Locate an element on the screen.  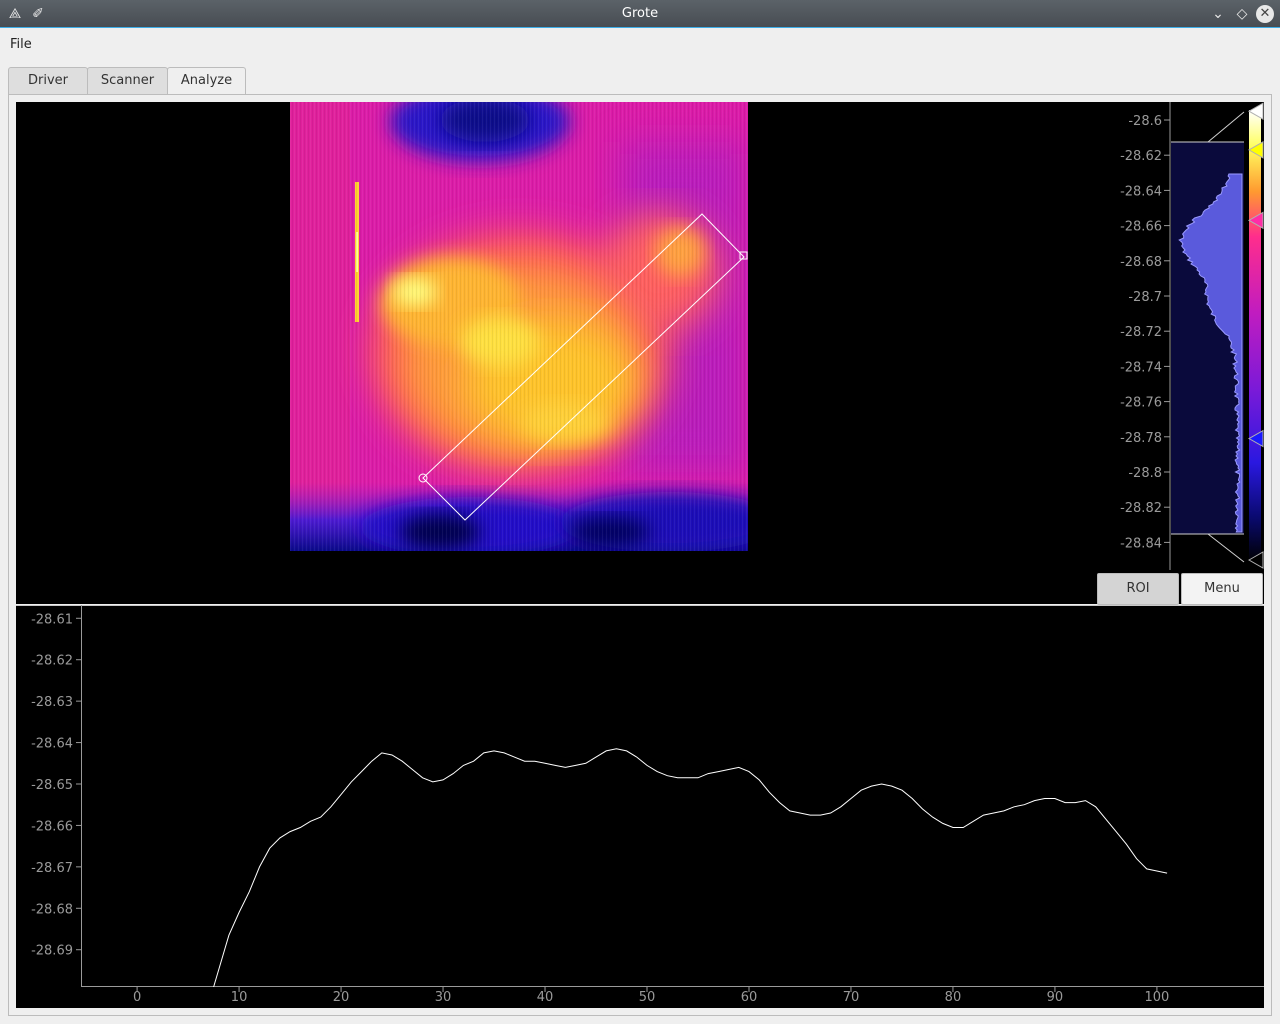
minimize-icon: ⌄ is located at coordinates (1218, 14).